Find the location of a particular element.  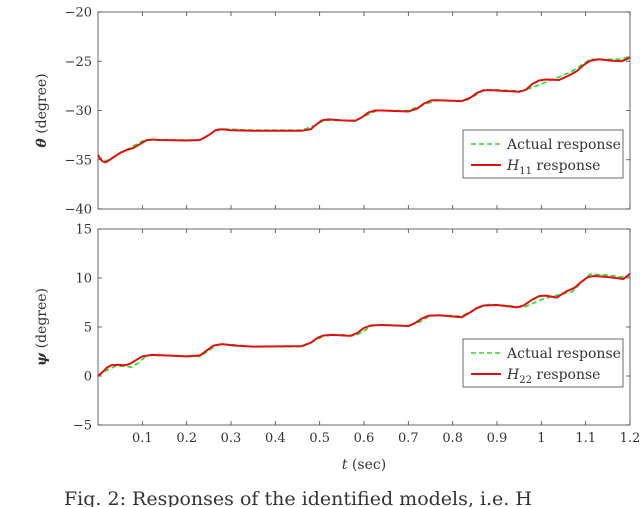

y-tick-label: −20 is located at coordinates (78, 13).